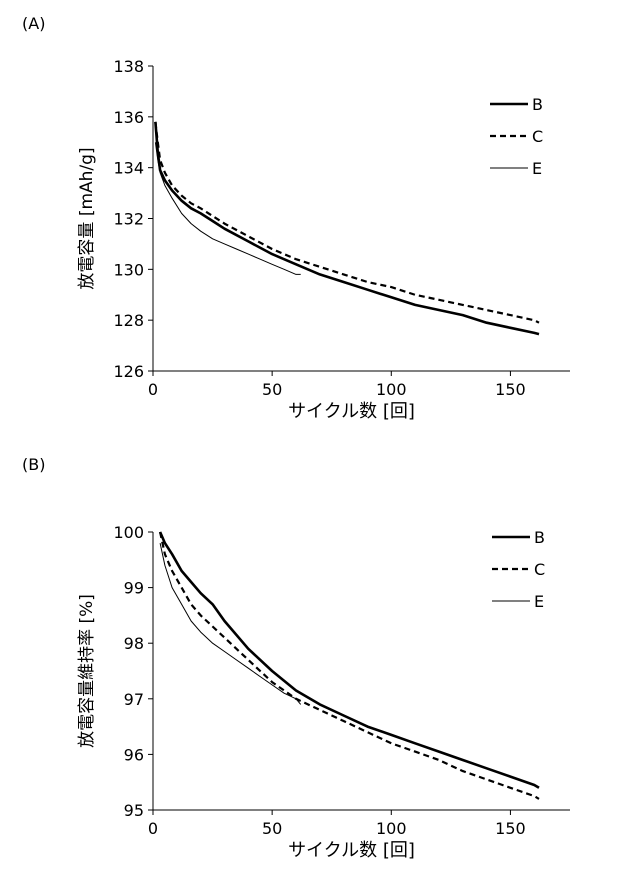 This screenshot has width=640, height=884. I want to click on panel-b-legend-c-label: C, so click(539, 569).